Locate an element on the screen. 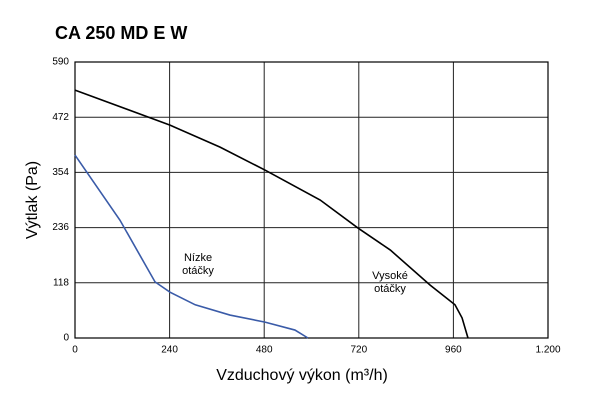 The width and height of the screenshot is (604, 401). x-tick-label: 720 is located at coordinates (358, 350).